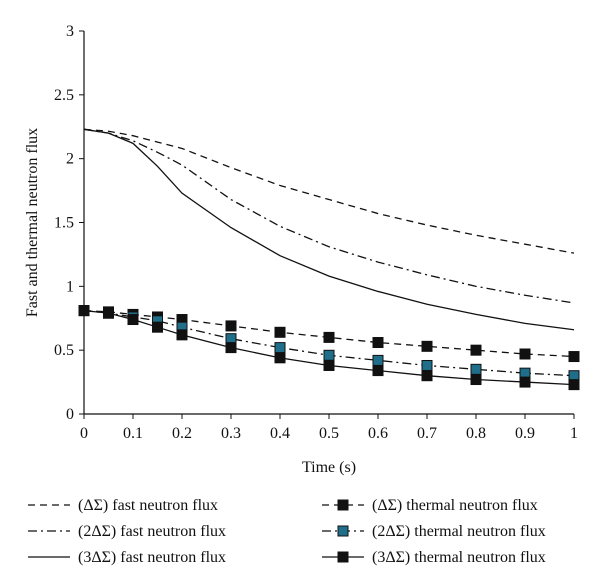 This screenshot has width=600, height=587. Describe the element at coordinates (152, 557) in the screenshot. I see `legend-label: (3ΔΣ) fast neutron flux` at that location.